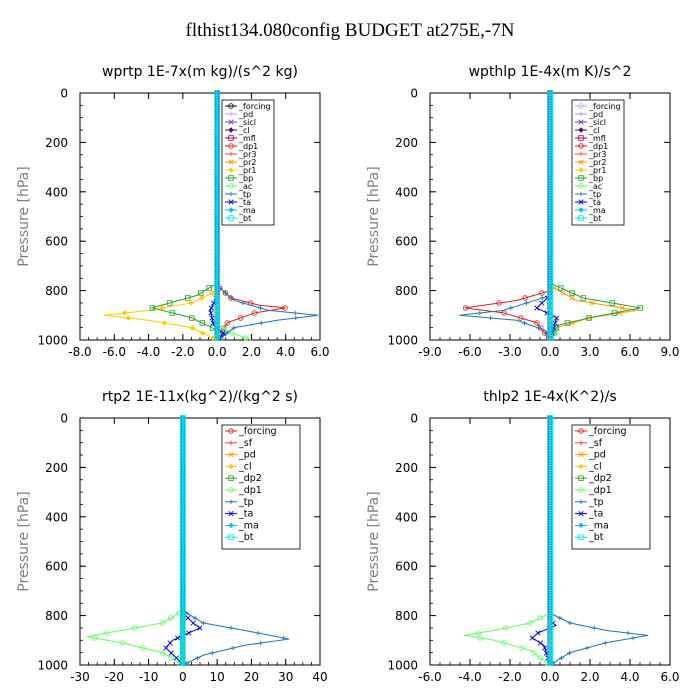 Image resolution: width=700 pixels, height=700 pixels. I want to click on legend-entry: _forcing, so click(254, 106).